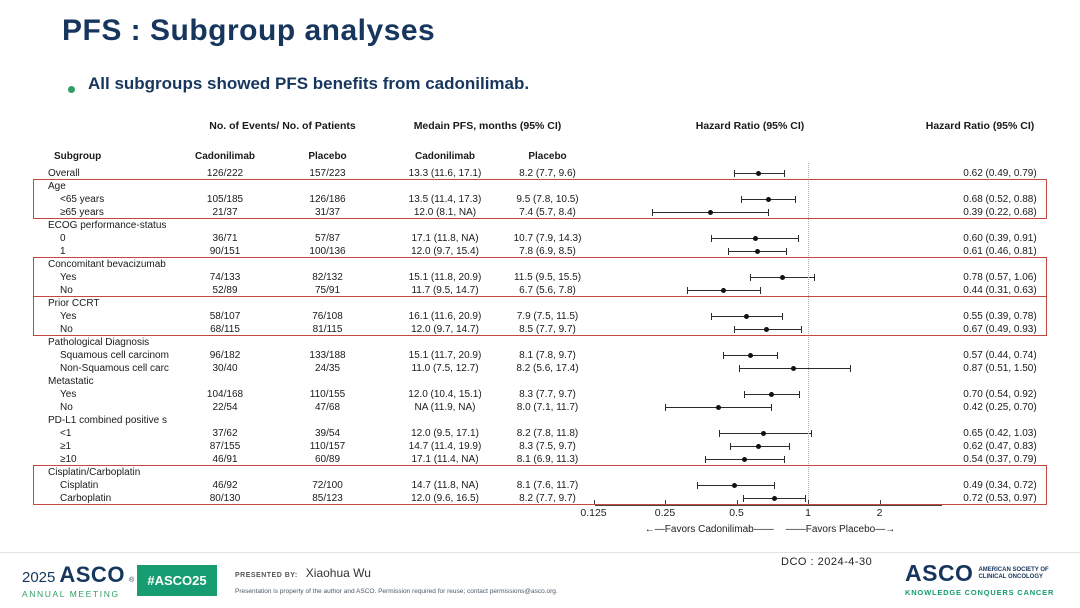 This screenshot has height=608, width=1080. What do you see at coordinates (249, 30) in the screenshot?
I see `page-title: PFS : Subgroup analyses` at bounding box center [249, 30].